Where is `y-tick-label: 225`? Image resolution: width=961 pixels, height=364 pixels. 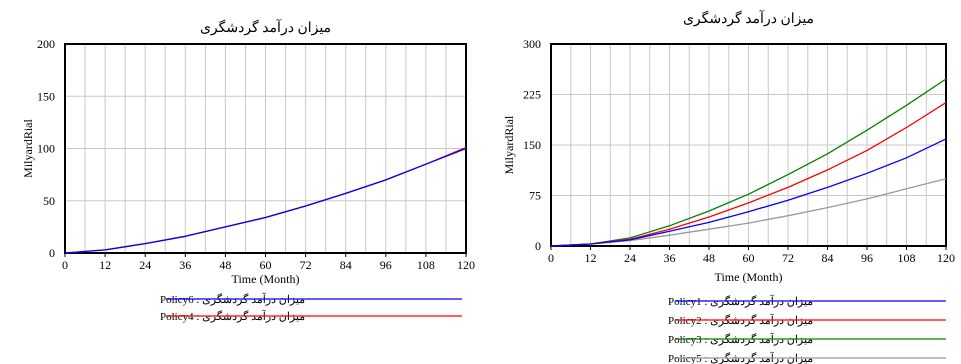
y-tick-label: 225 is located at coordinates (532, 95).